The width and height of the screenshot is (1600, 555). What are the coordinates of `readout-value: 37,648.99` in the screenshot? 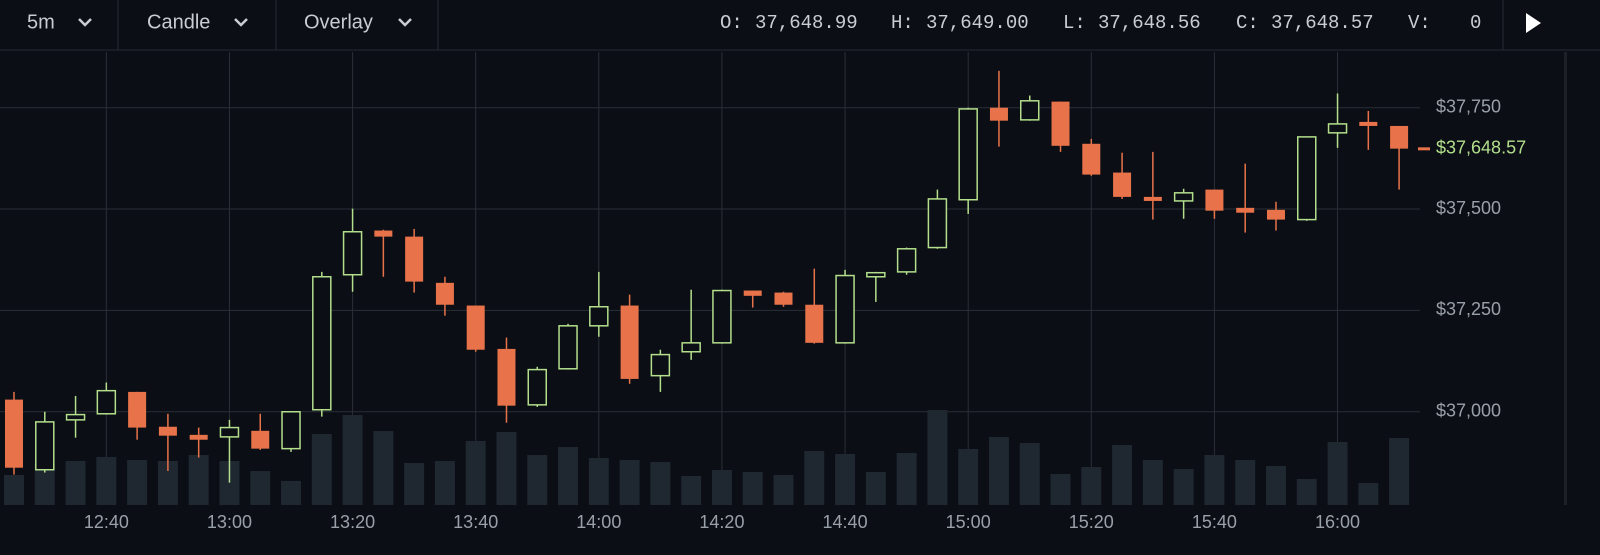 It's located at (806, 23).